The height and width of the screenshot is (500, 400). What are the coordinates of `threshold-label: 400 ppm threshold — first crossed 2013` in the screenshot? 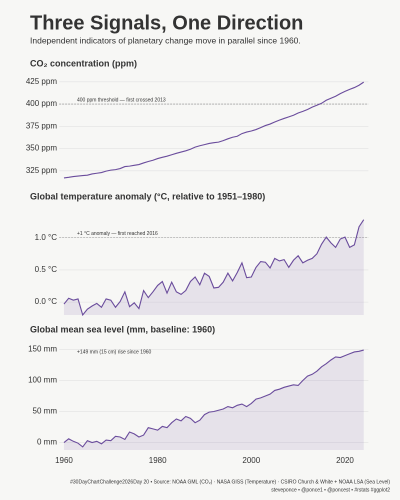 It's located at (121, 100).